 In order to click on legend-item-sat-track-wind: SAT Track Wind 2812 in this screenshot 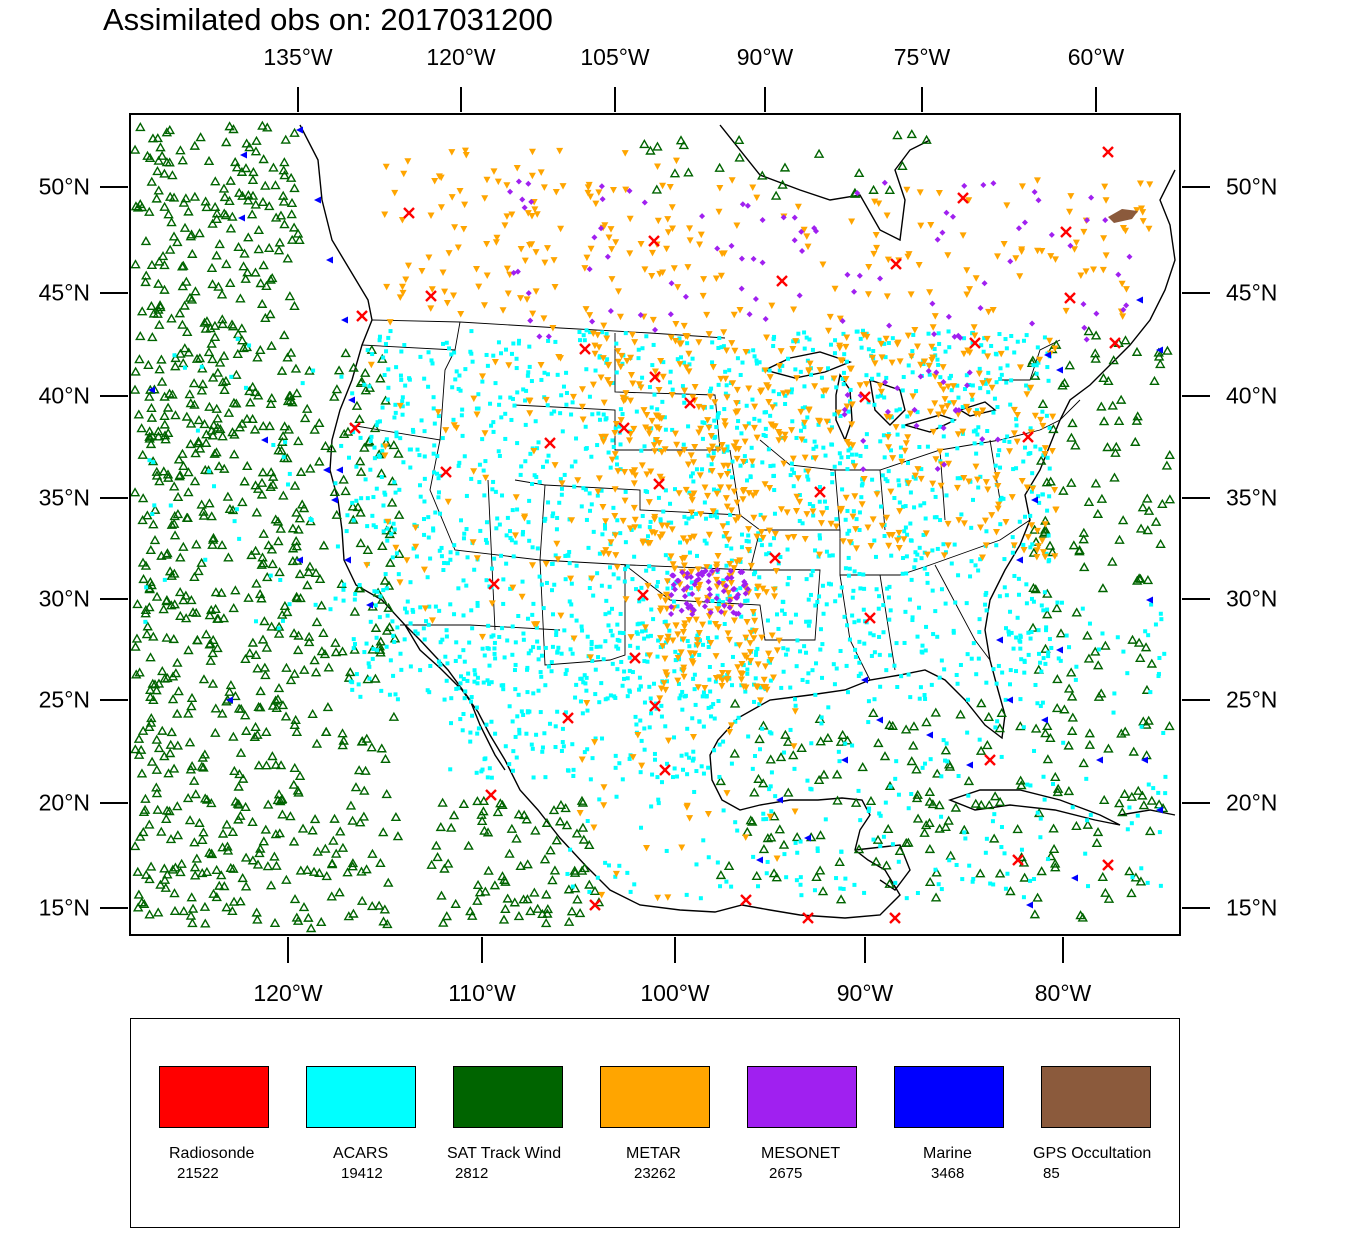, I will do `click(510, 1124)`.